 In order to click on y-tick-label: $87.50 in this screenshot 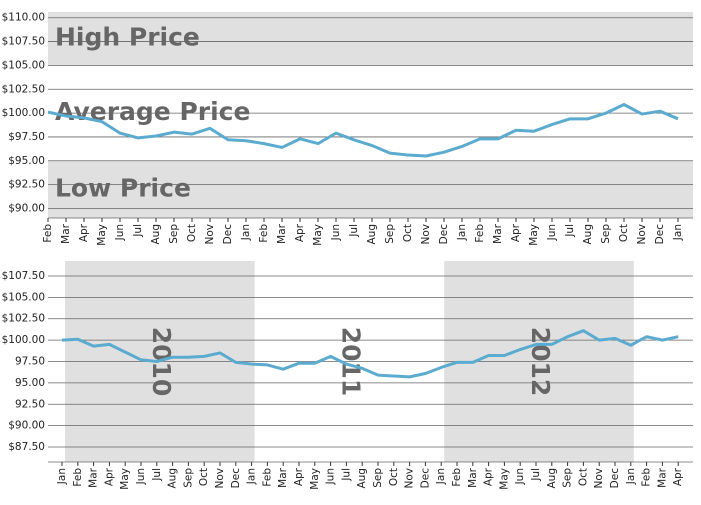, I will do `click(26, 447)`.